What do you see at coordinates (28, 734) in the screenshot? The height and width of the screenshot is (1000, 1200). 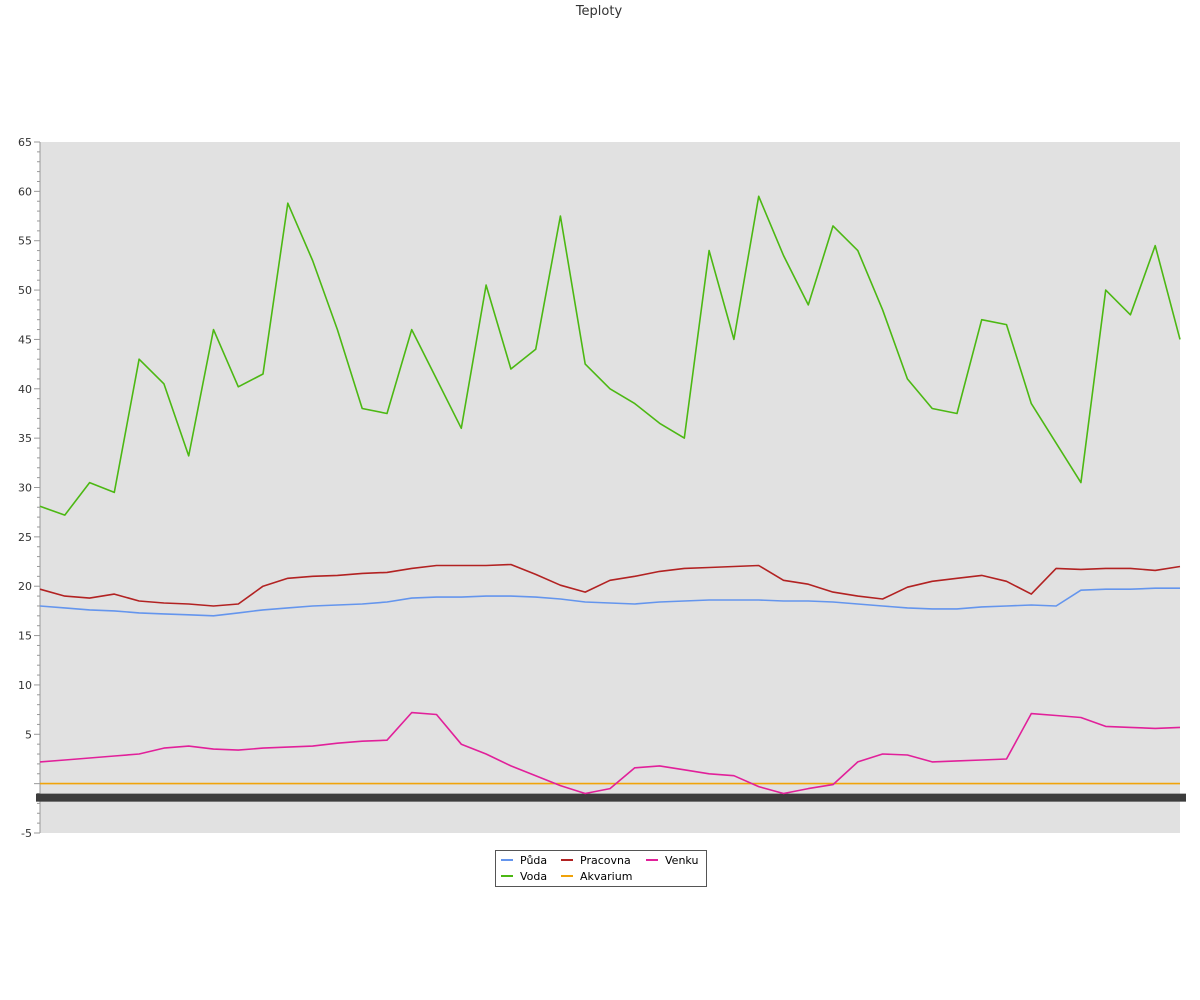 I see `y-tick-label: 5` at bounding box center [28, 734].